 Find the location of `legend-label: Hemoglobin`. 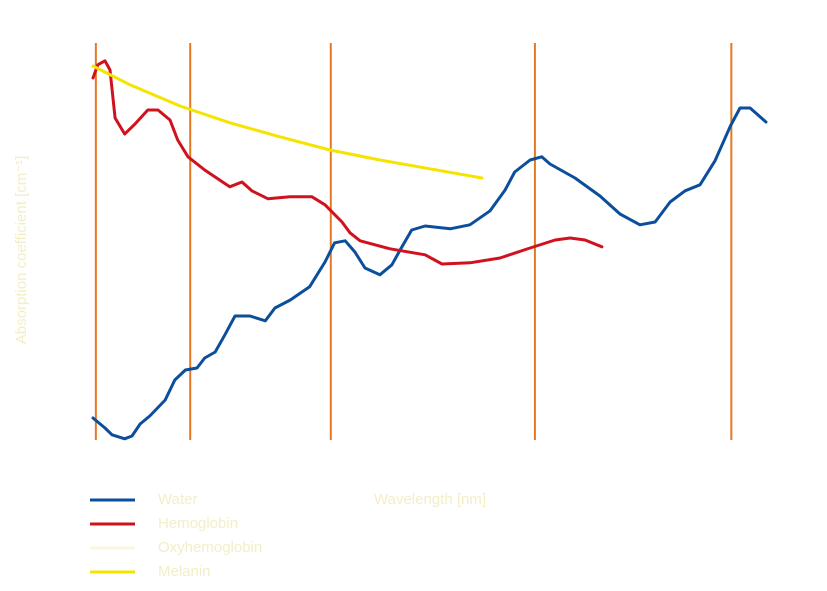

legend-label: Hemoglobin is located at coordinates (198, 523).